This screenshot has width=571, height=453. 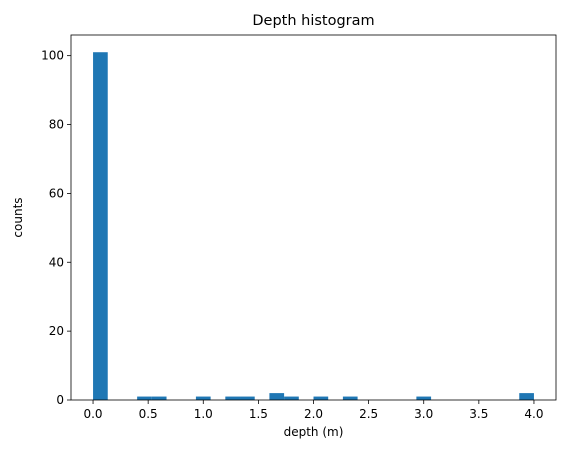 I want to click on y-tick-label: 0, so click(x=60, y=400).